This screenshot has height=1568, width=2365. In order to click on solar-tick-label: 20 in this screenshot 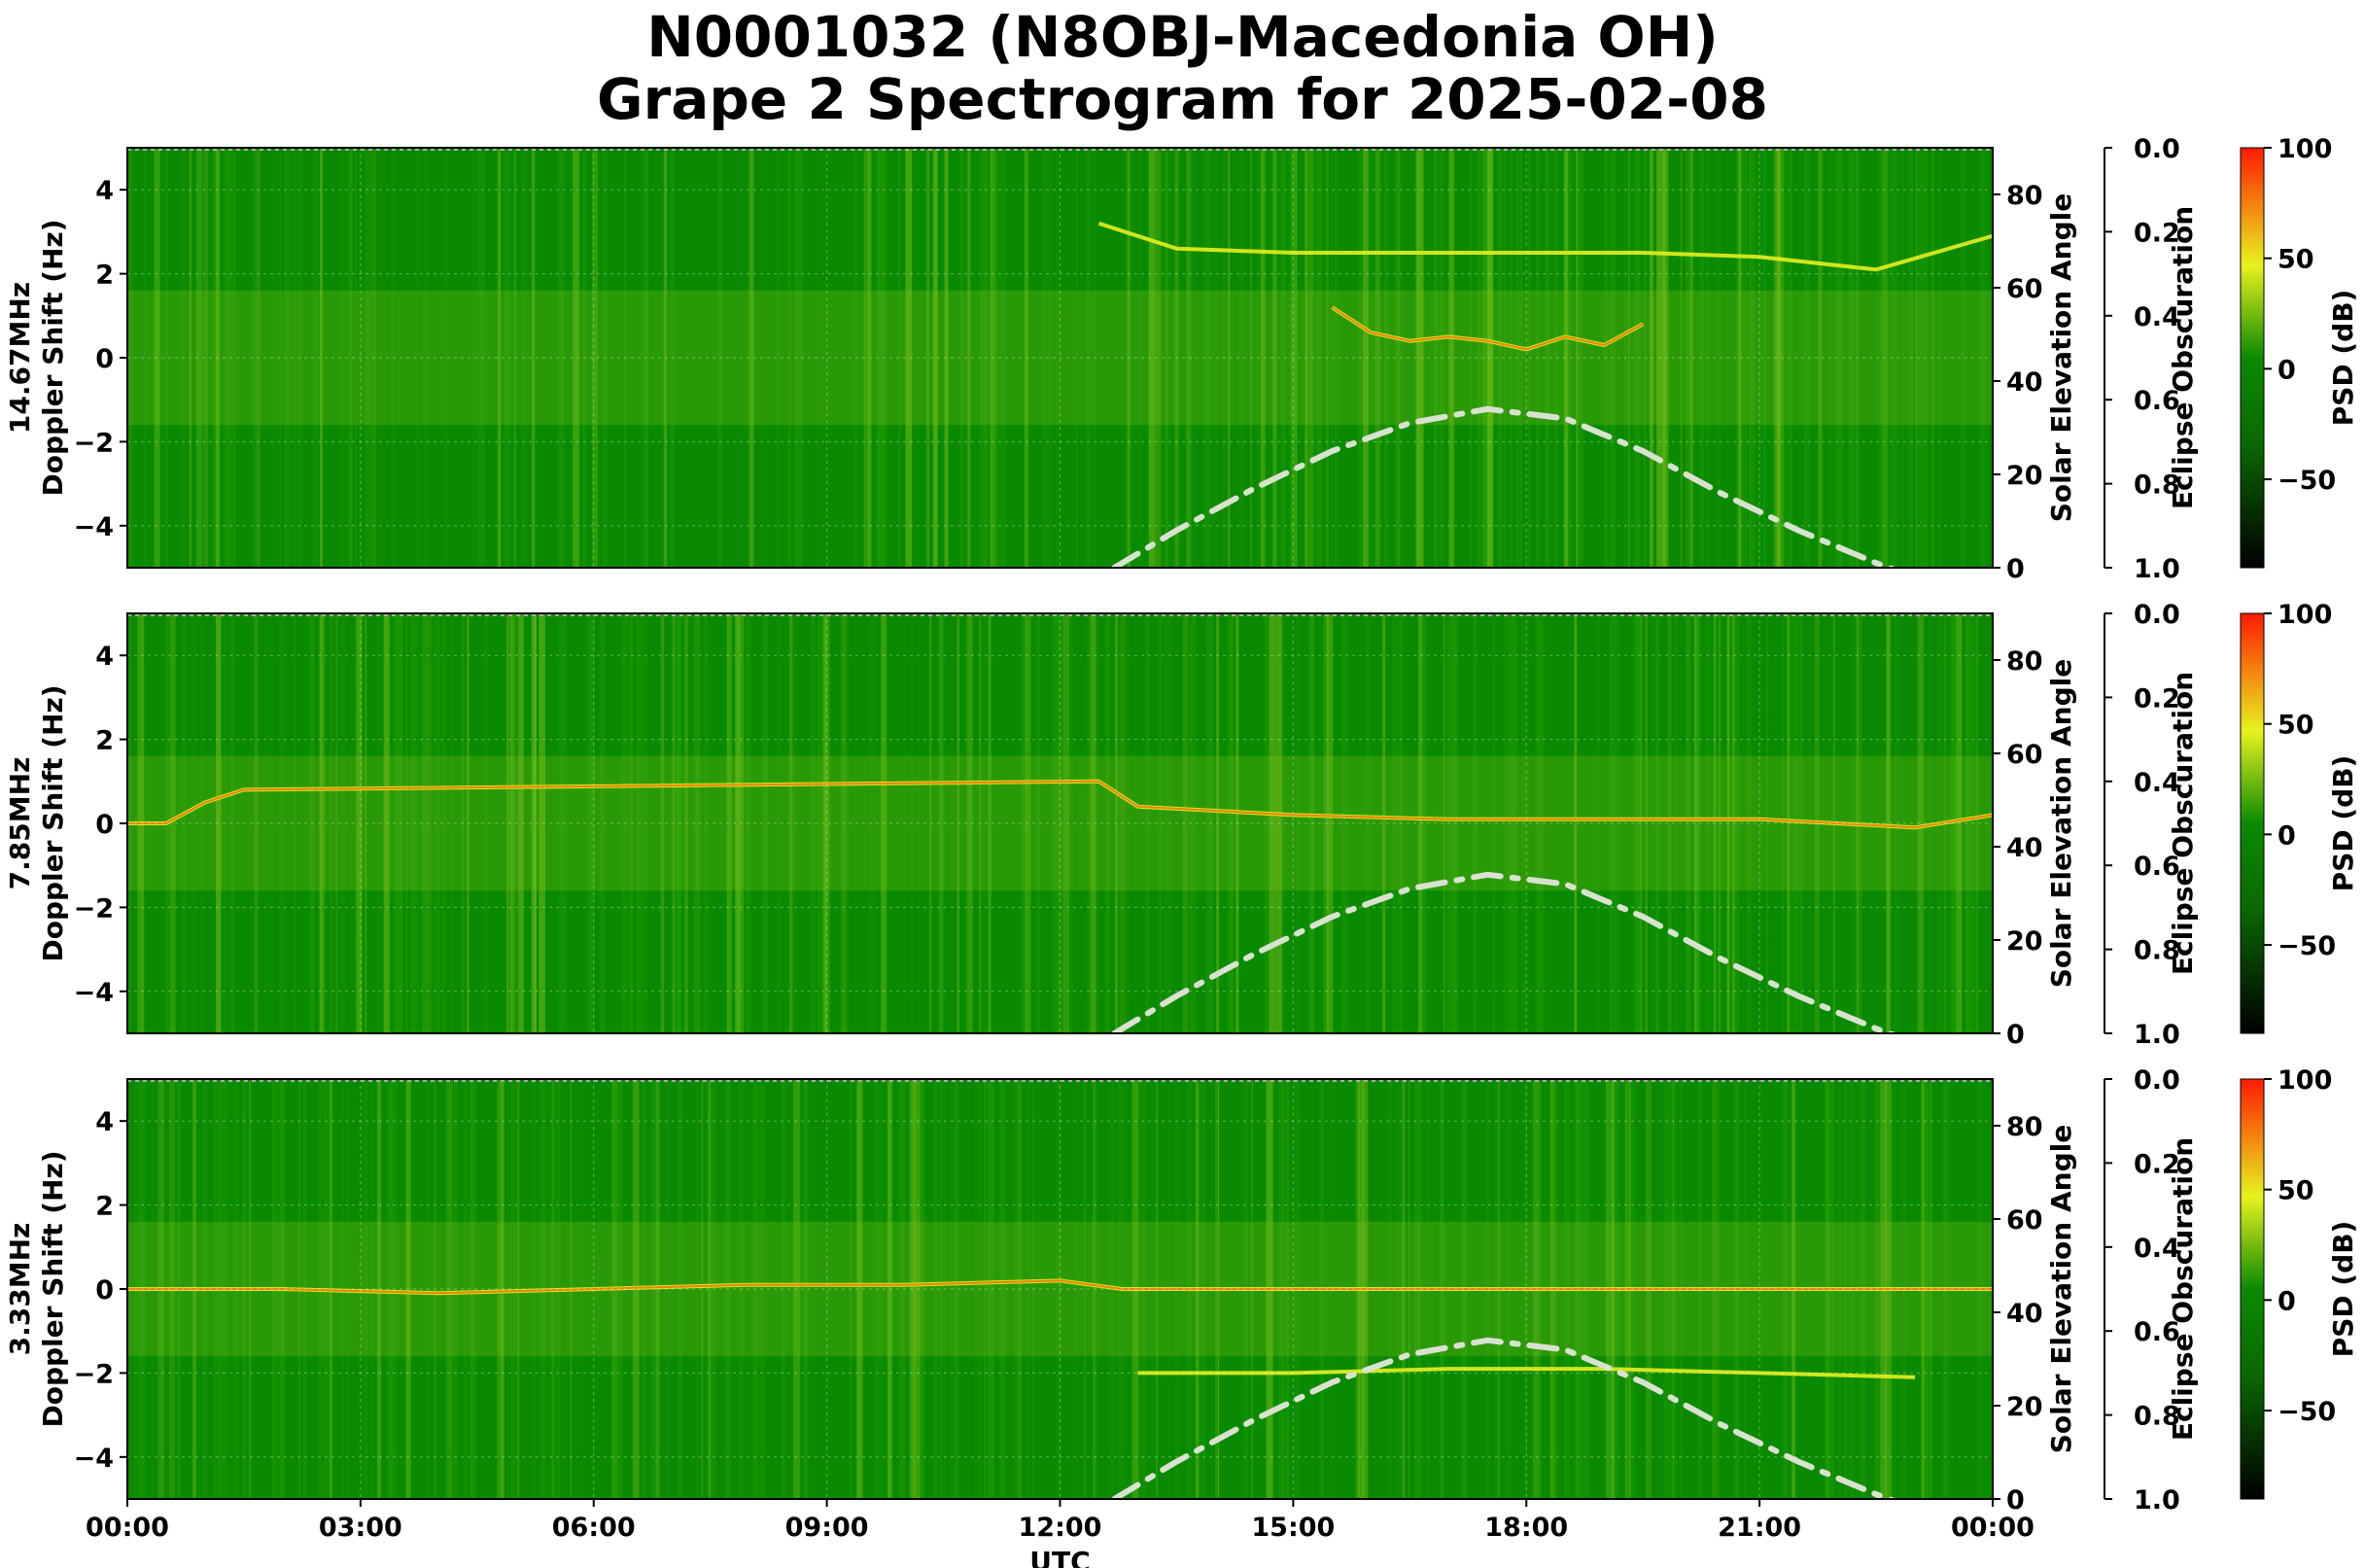, I will do `click(2024, 476)`.